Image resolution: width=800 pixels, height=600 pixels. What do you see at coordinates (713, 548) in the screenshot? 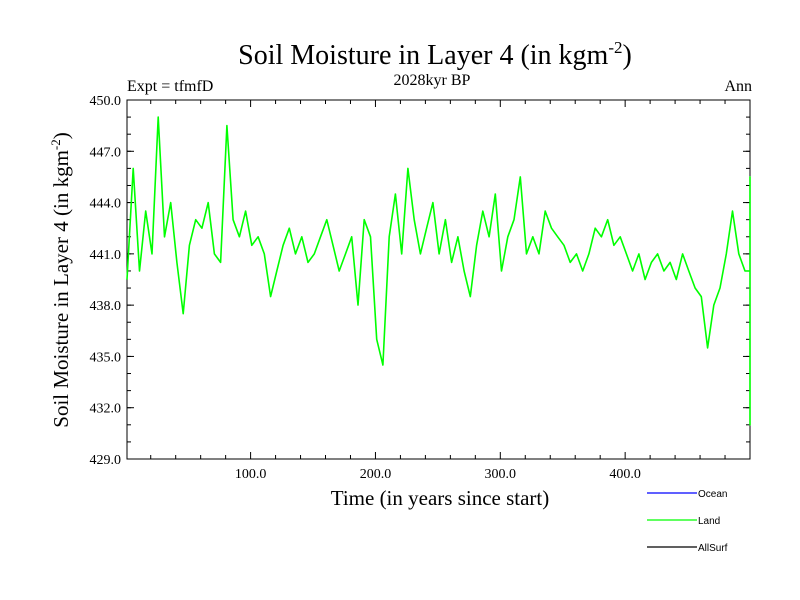
I see `legend-label-allsurf: AllSurf` at bounding box center [713, 548].